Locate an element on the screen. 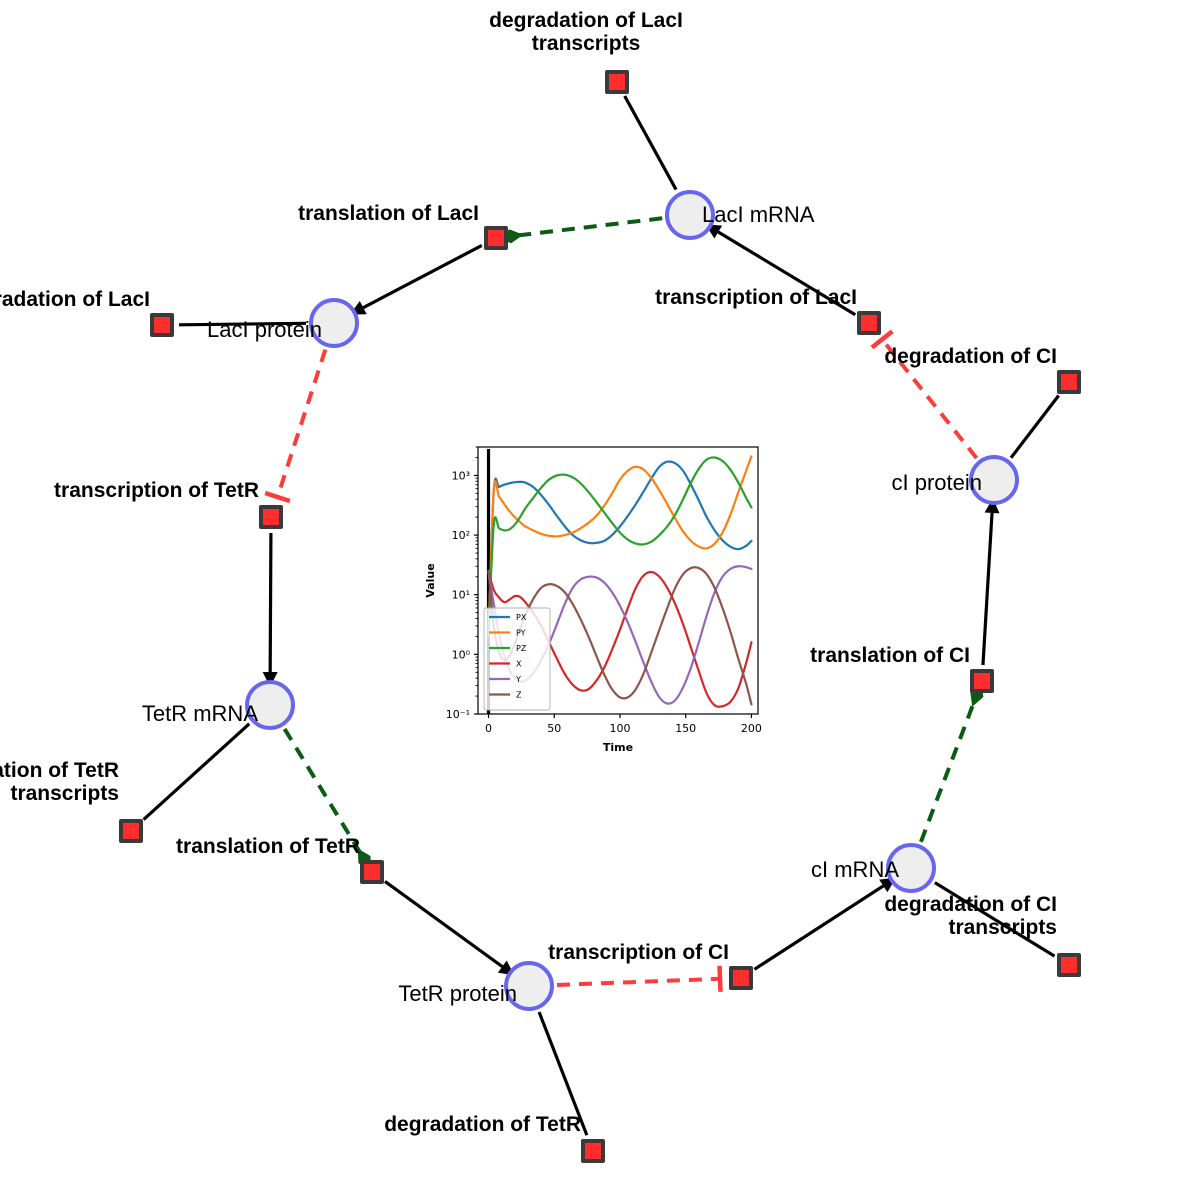 The width and height of the screenshot is (1189, 1200). y-tick-label: 10¹ is located at coordinates (461, 595).